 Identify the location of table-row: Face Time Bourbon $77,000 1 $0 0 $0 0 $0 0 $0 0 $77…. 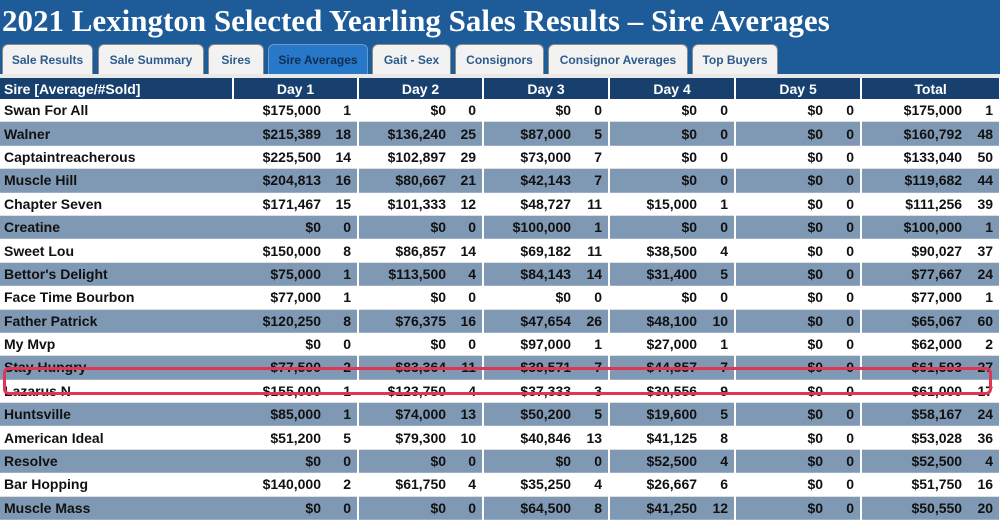
(500, 297).